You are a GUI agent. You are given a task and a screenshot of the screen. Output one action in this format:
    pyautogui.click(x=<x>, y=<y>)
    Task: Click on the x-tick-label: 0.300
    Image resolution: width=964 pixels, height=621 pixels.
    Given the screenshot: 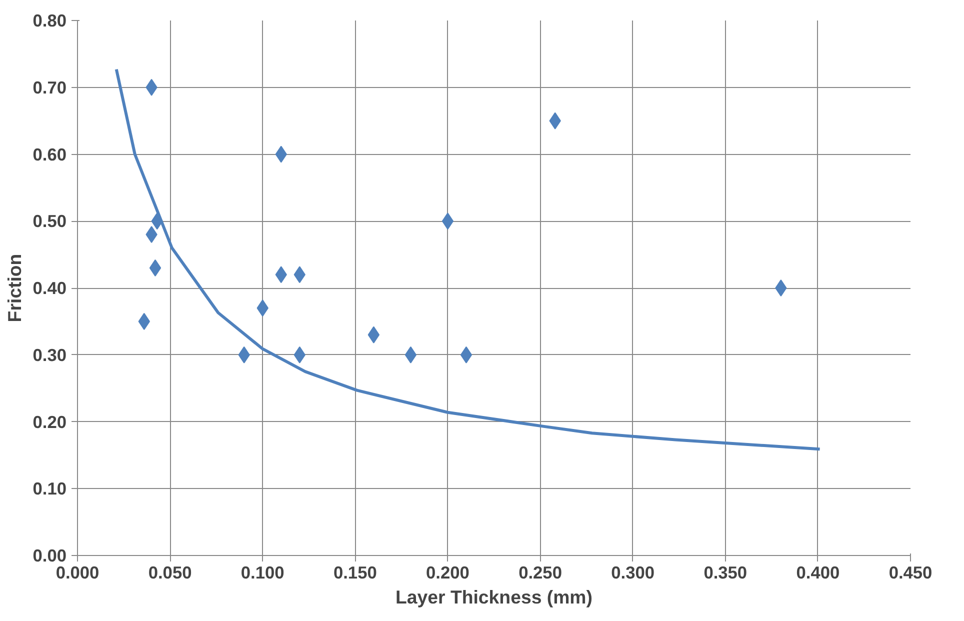 What is the action you would take?
    pyautogui.click(x=633, y=572)
    